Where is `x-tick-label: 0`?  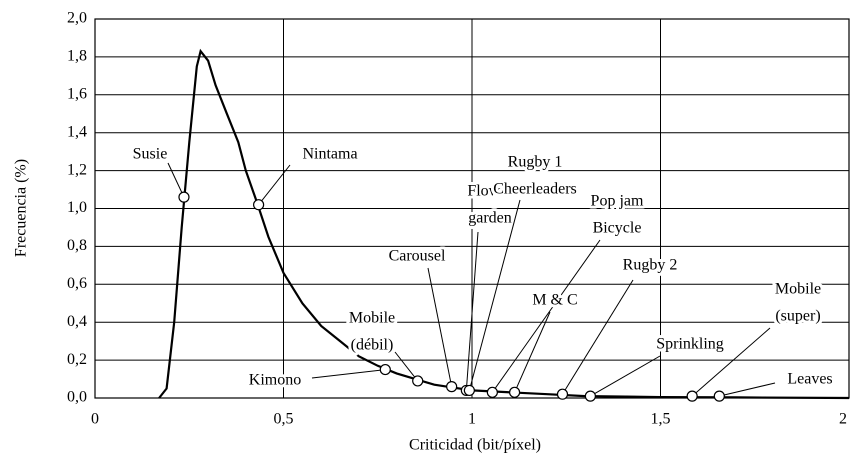
x-tick-label: 0 is located at coordinates (95, 419).